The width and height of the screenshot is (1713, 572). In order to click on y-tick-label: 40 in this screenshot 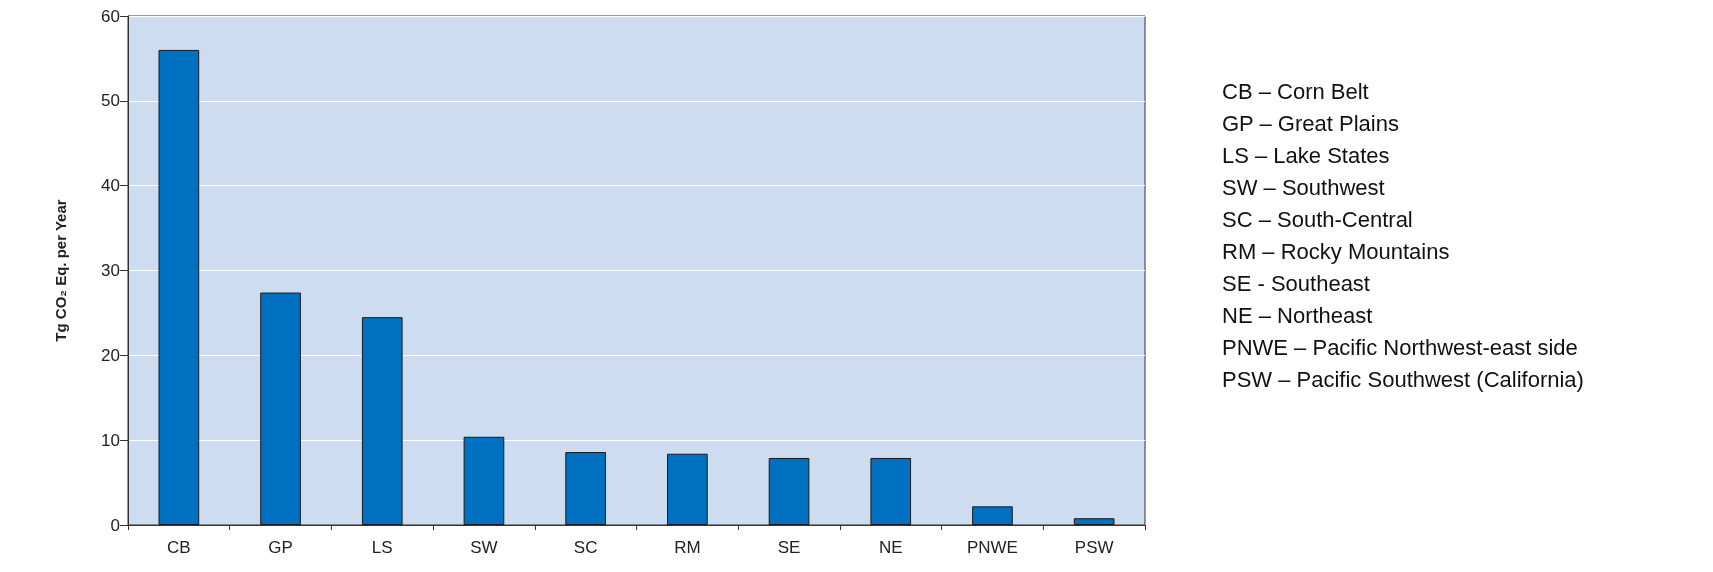, I will do `click(110, 186)`.